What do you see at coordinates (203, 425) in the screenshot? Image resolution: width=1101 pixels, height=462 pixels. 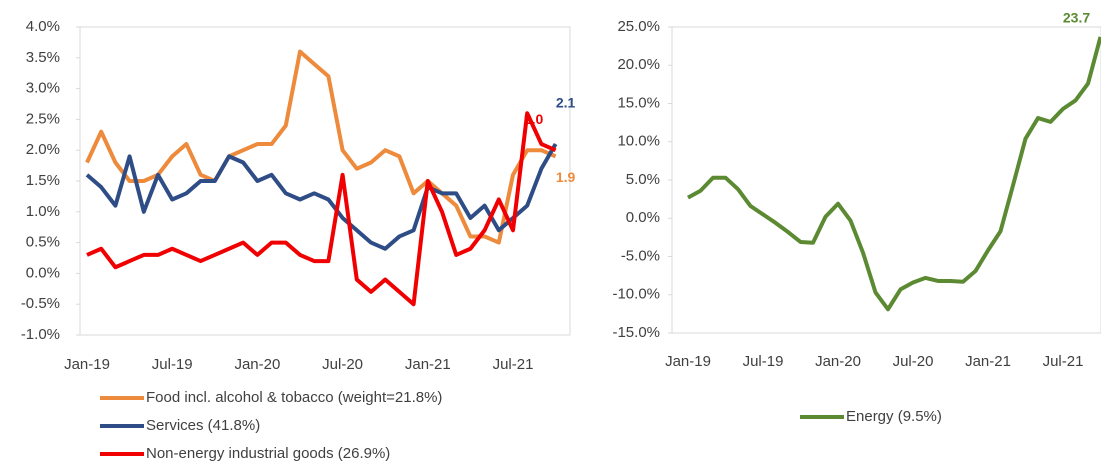 I see `legend-label: Services (41.8%)` at bounding box center [203, 425].